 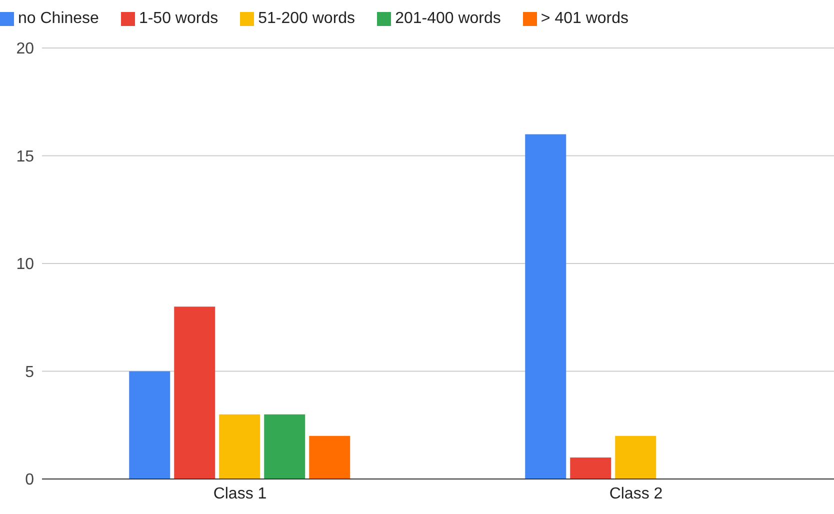 What do you see at coordinates (25, 265) in the screenshot?
I see `y-tick-label: 10` at bounding box center [25, 265].